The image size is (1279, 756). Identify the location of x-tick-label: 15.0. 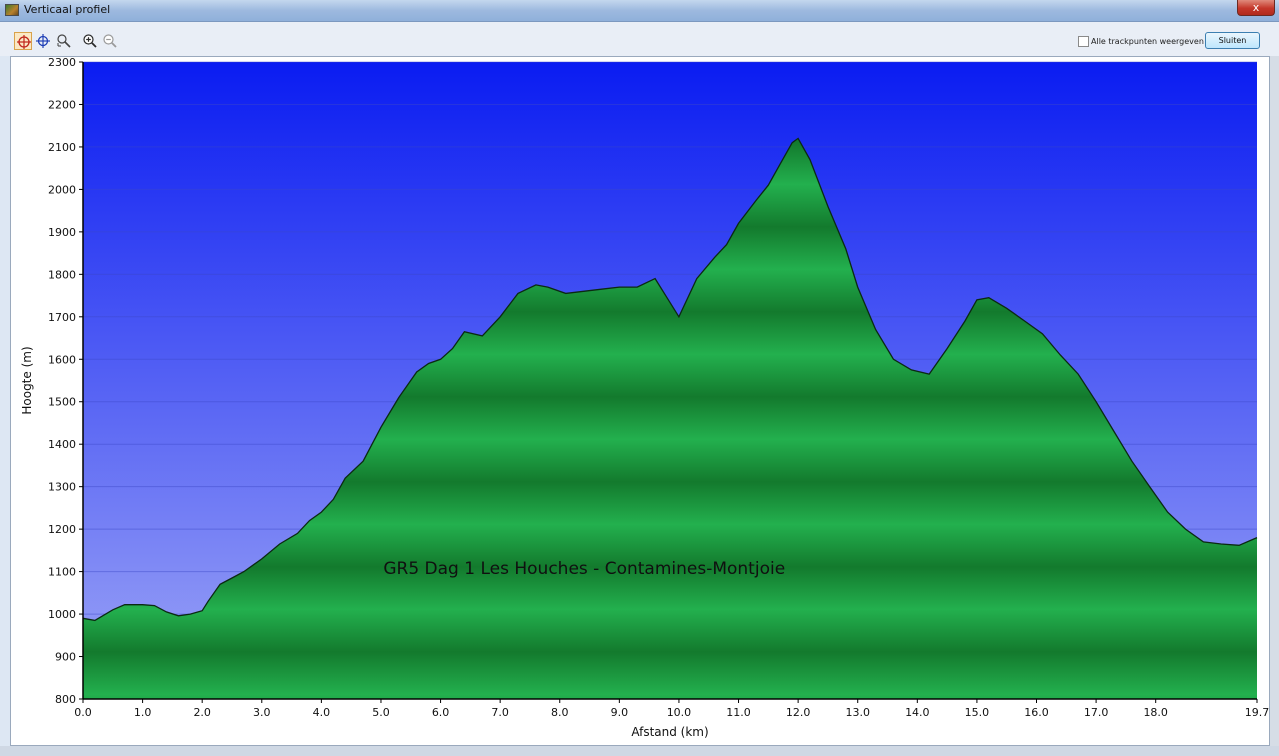
(977, 712).